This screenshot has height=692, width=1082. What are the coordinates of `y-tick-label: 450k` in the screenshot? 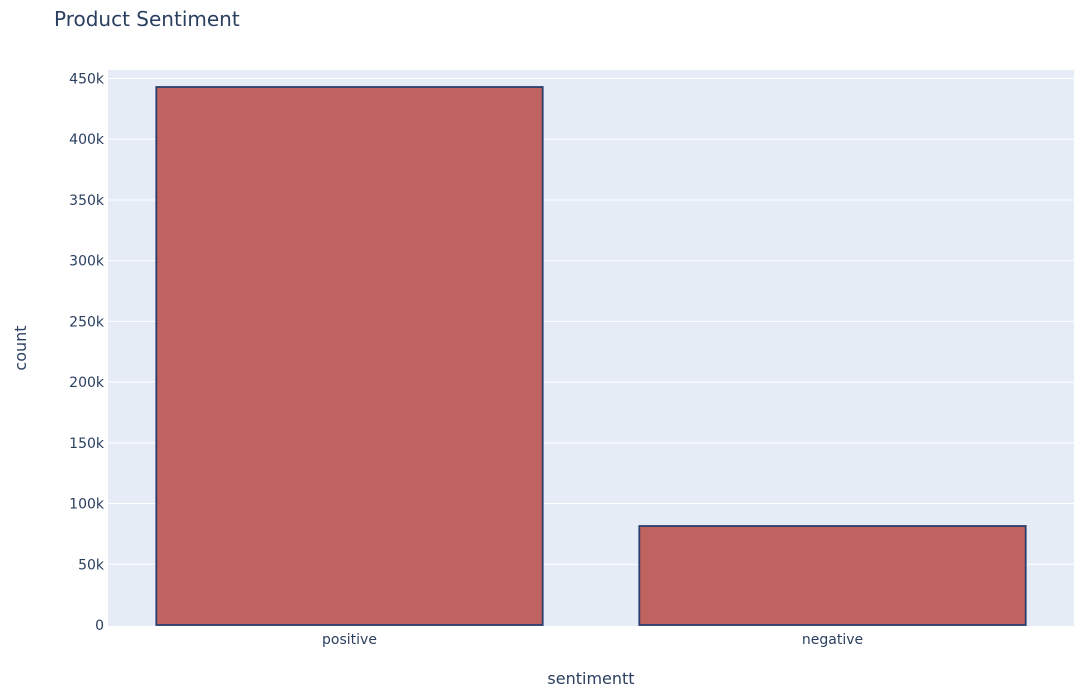 It's located at (87, 80).